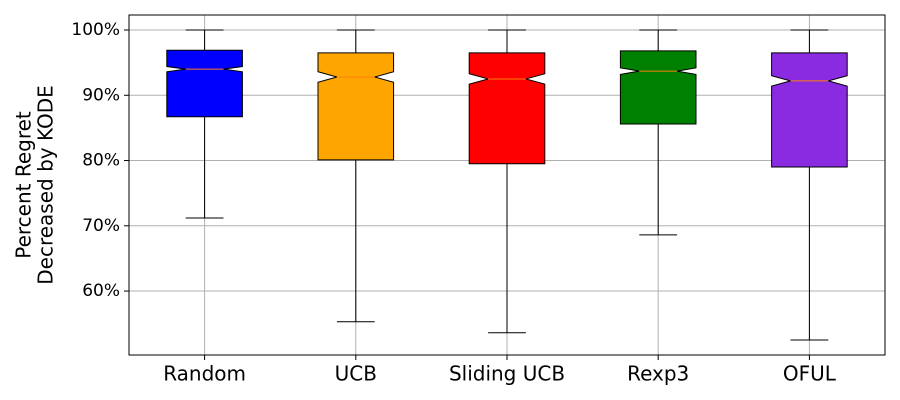 The height and width of the screenshot is (400, 900). What do you see at coordinates (810, 374) in the screenshot?
I see `x-tick-label: OFUL` at bounding box center [810, 374].